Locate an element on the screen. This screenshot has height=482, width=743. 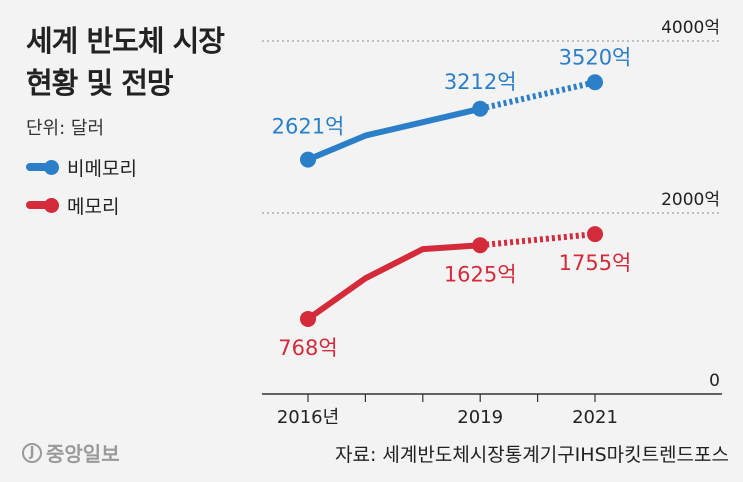
data-label: 3212억 is located at coordinates (480, 82).